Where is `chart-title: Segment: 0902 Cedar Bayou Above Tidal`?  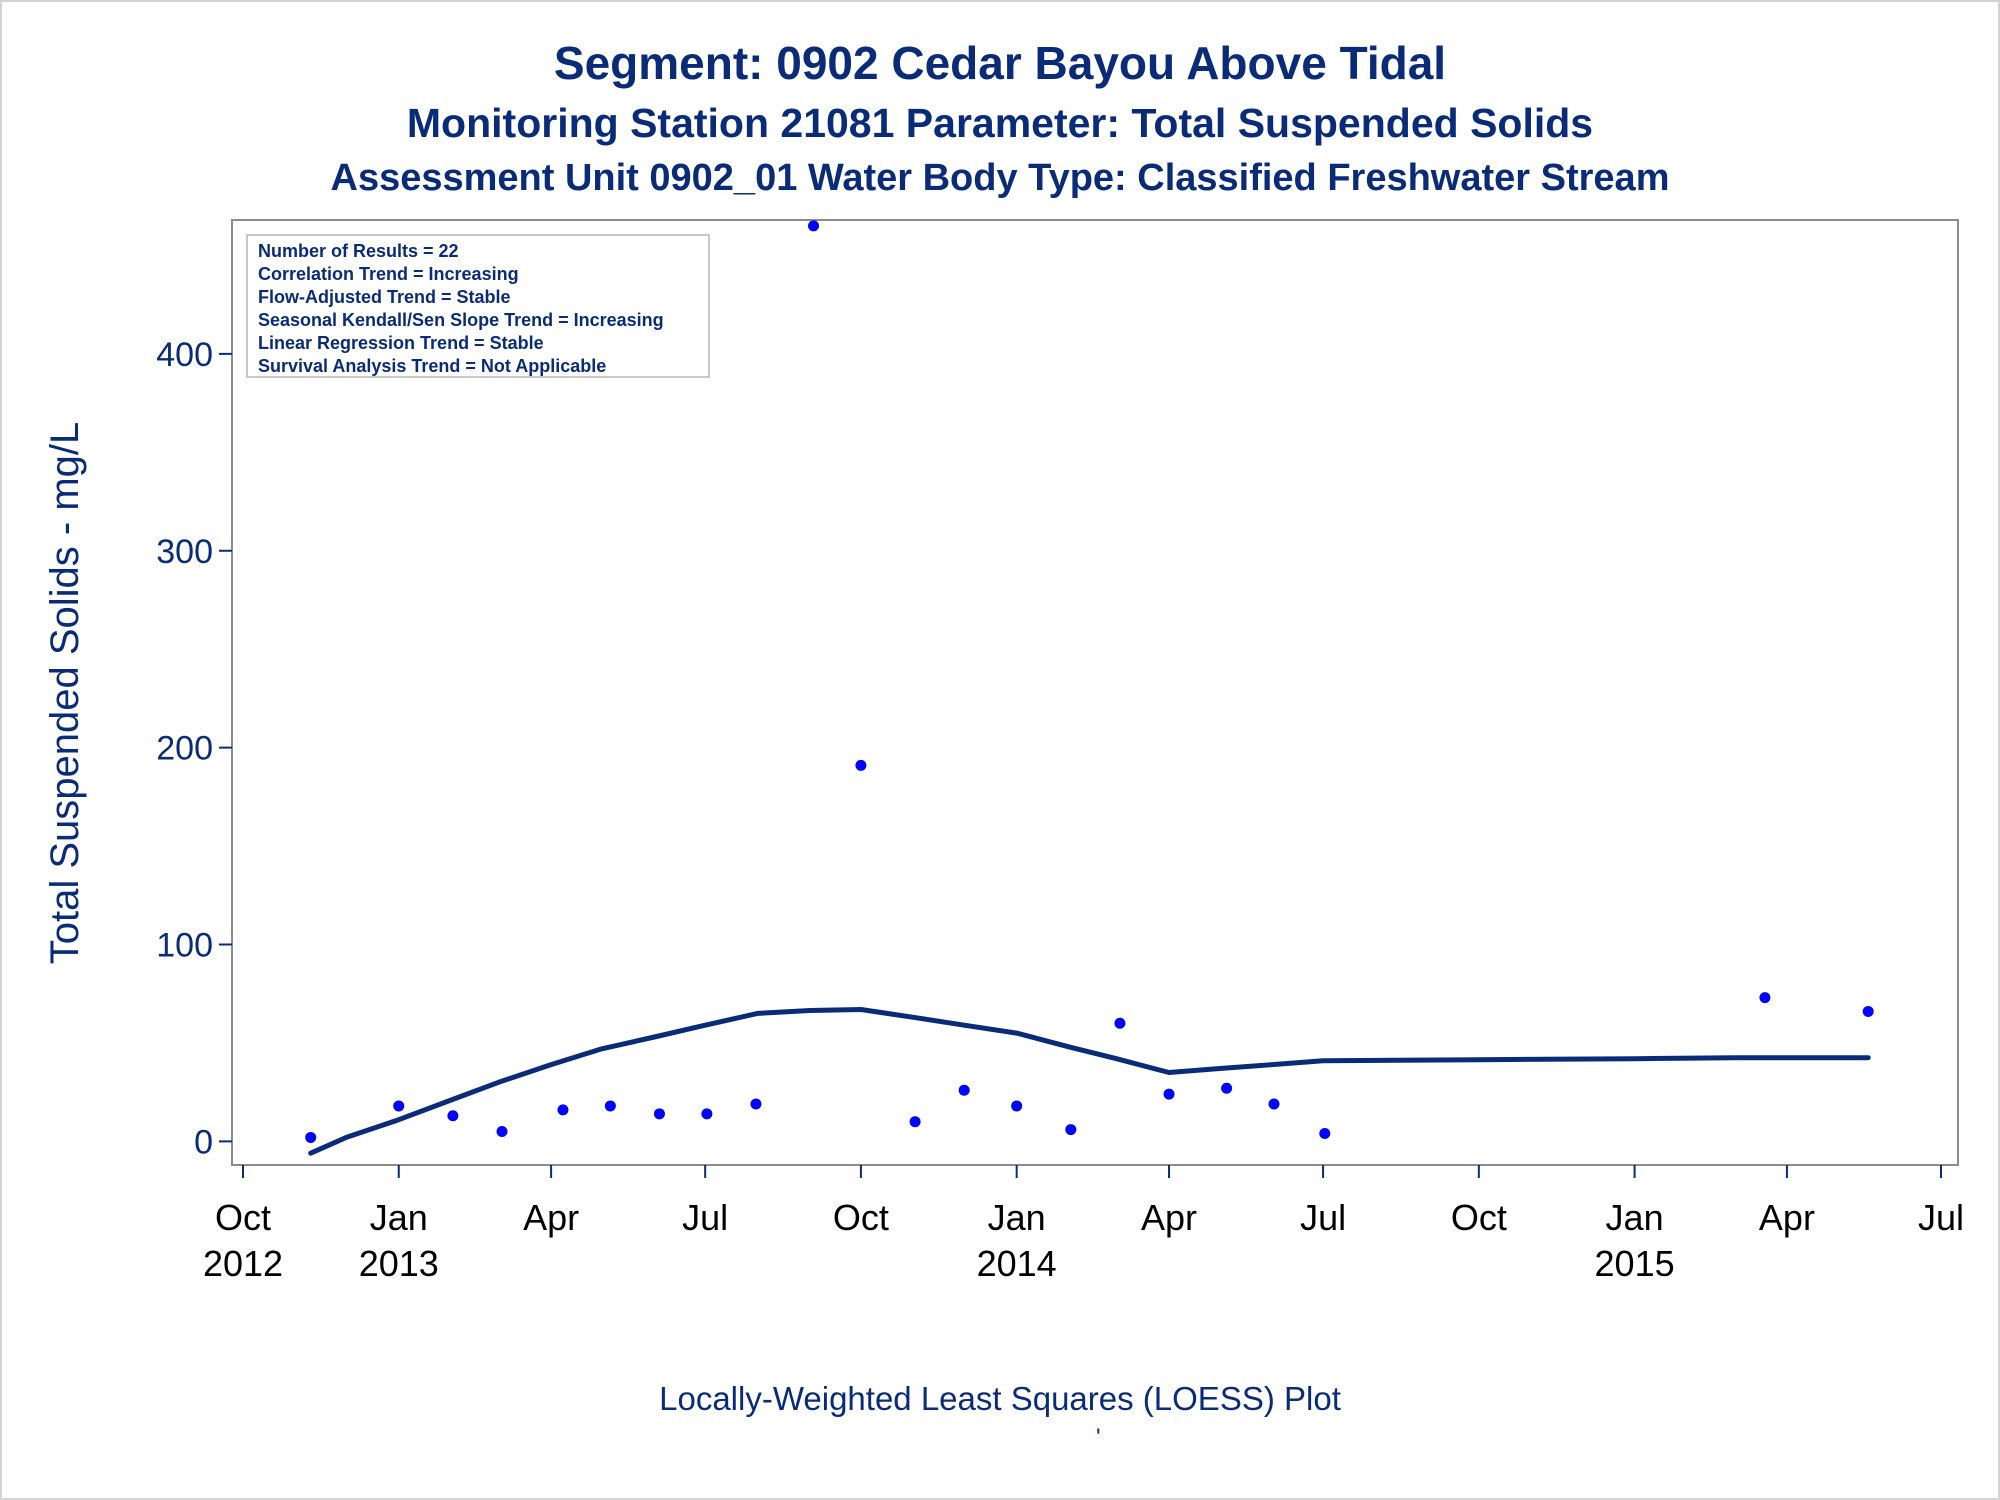 chart-title: Segment: 0902 Cedar Bayou Above Tidal is located at coordinates (1000, 63).